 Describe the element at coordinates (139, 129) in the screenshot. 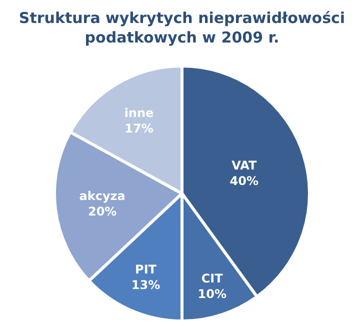

I see `data-label: 17%` at that location.